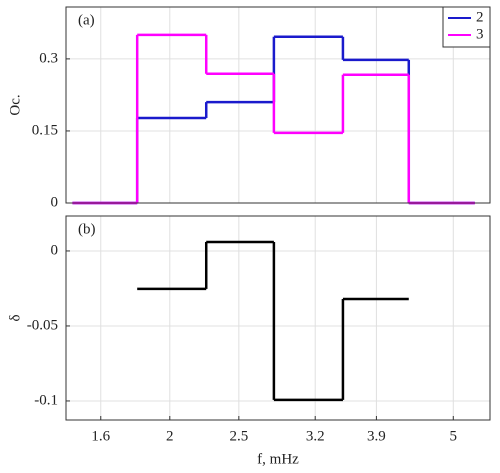  I want to click on y-axis-label: δ, so click(15, 317).